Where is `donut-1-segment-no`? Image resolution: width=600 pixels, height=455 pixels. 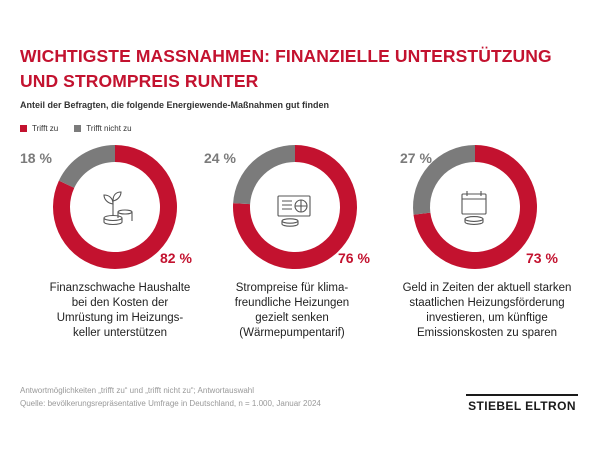
donut-1-segment-no is located at coordinates (86, 166).